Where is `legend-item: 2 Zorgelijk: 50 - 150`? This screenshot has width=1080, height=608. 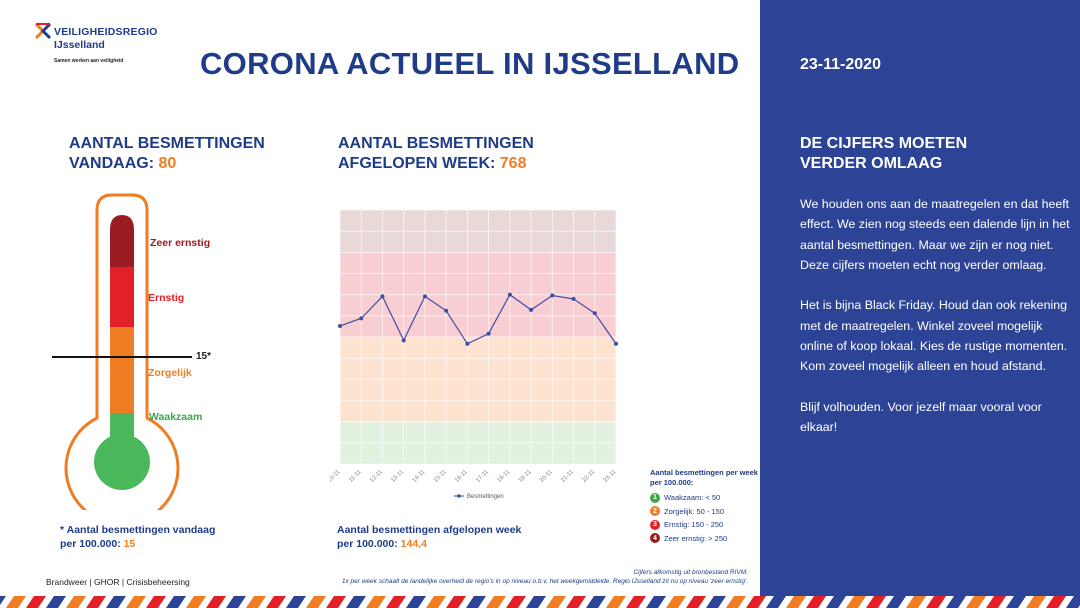 legend-item: 2 Zorgelijk: 50 - 150 is located at coordinates (705, 512).